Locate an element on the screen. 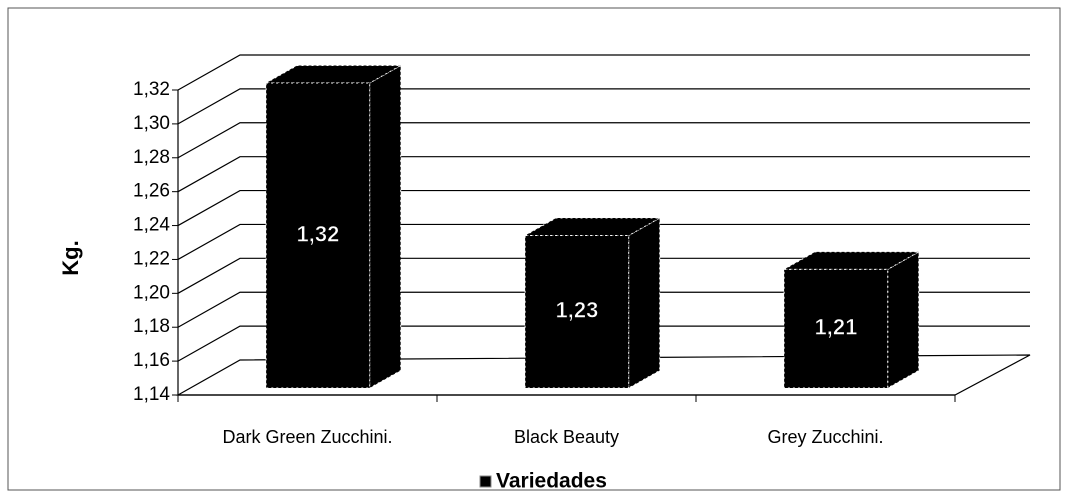  y-axis-label: Kg. is located at coordinates (70, 257).